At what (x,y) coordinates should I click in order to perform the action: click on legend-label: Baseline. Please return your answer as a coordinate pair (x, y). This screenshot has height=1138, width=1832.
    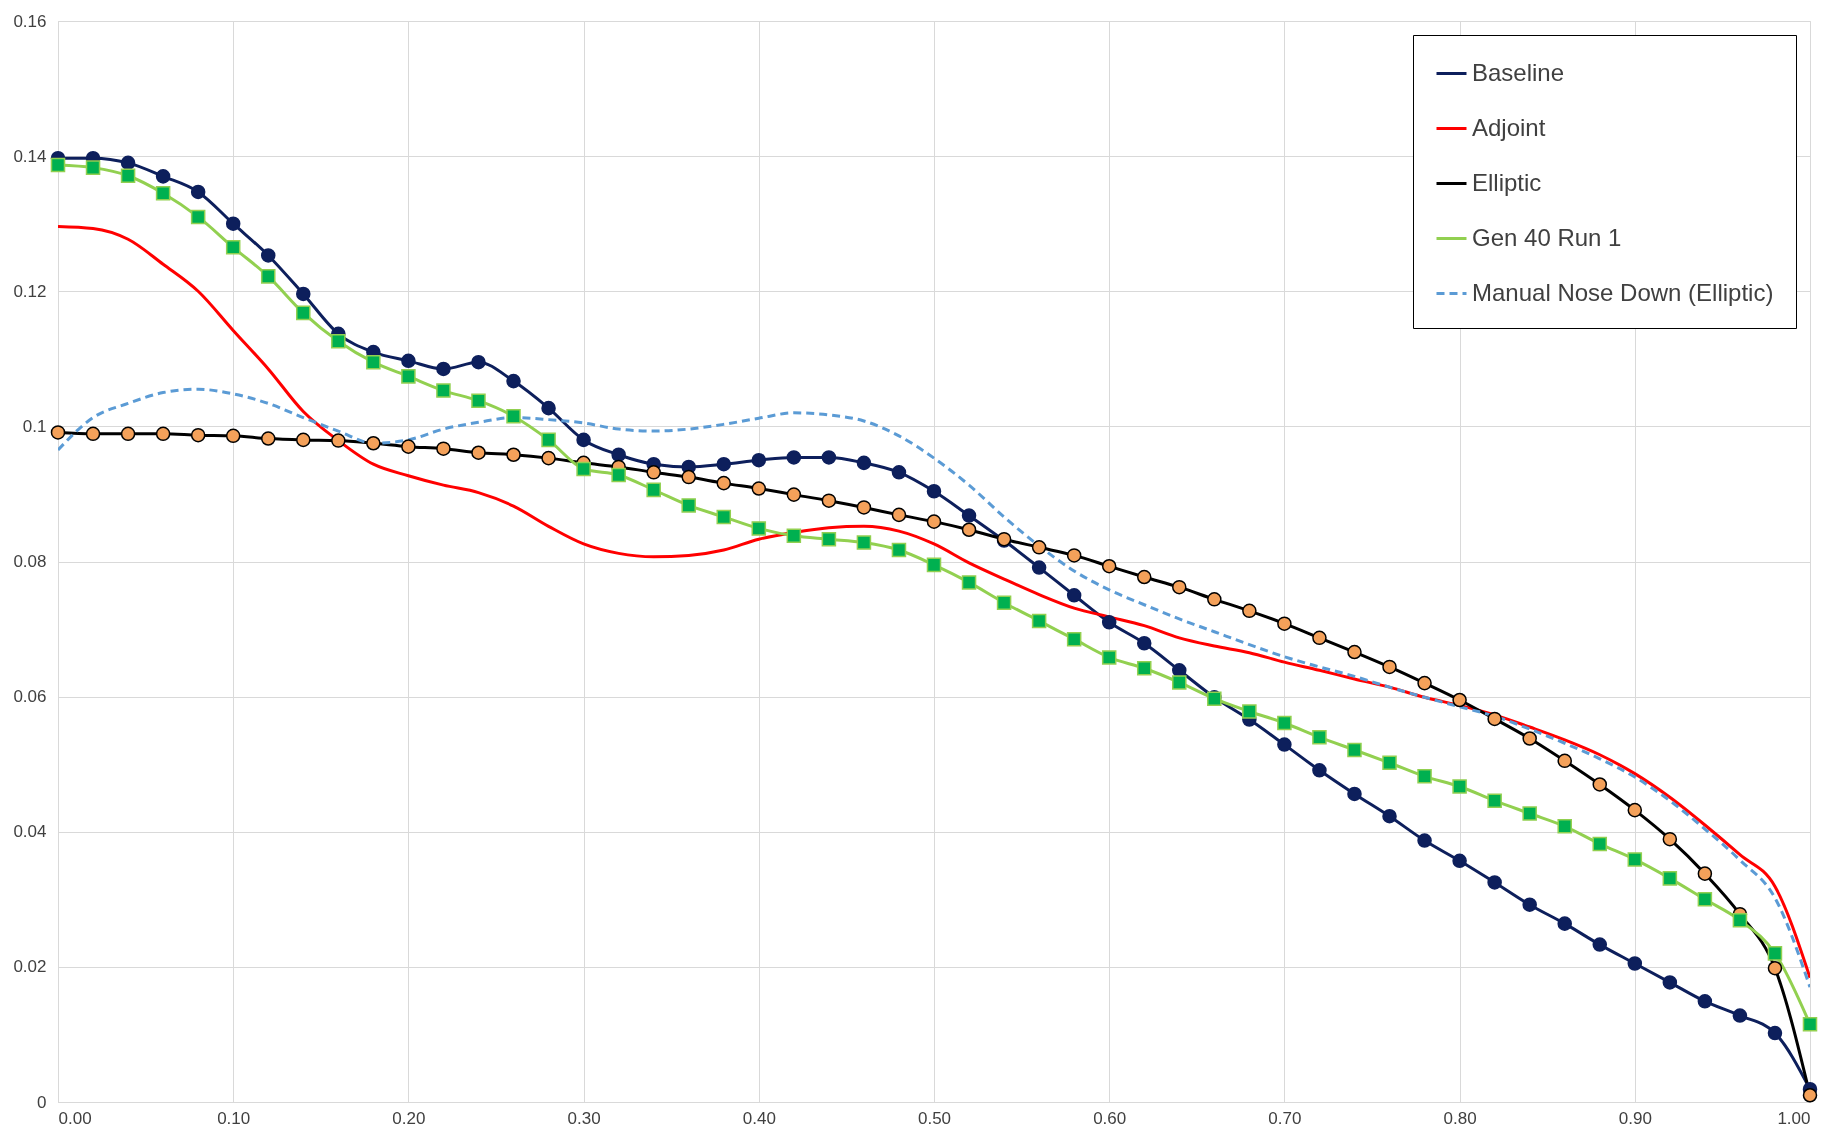
    Looking at the image, I should click on (1518, 72).